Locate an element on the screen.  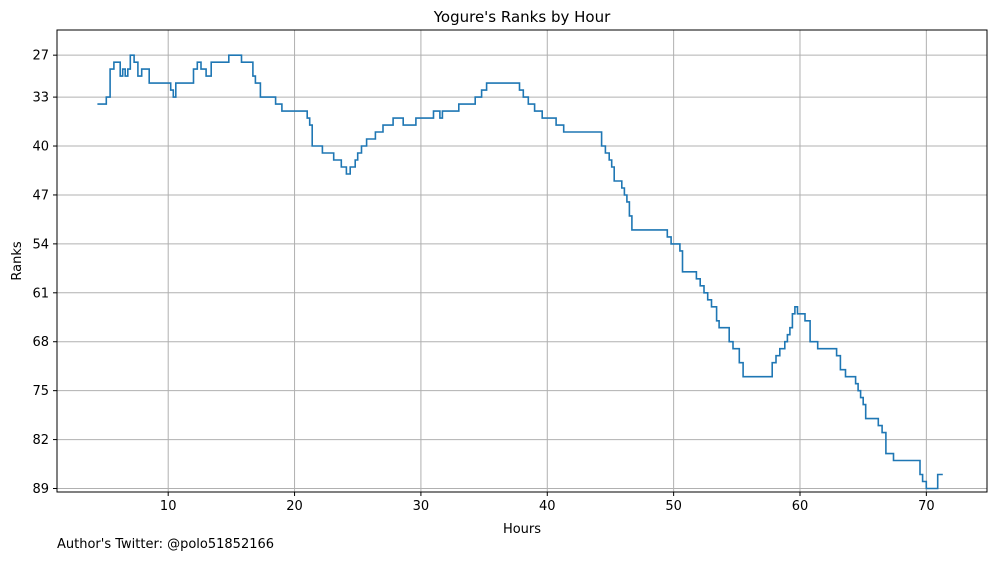
x-tick-label: 10 is located at coordinates (168, 506).